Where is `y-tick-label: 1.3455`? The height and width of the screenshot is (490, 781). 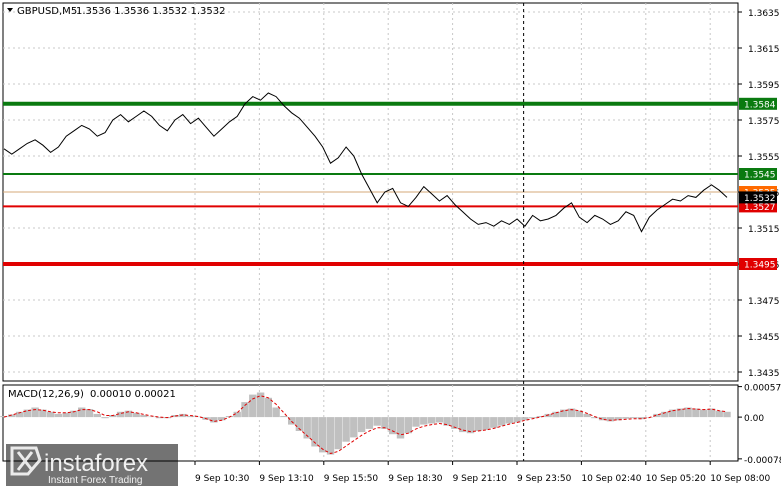
y-tick-label: 1.3455 is located at coordinates (764, 338).